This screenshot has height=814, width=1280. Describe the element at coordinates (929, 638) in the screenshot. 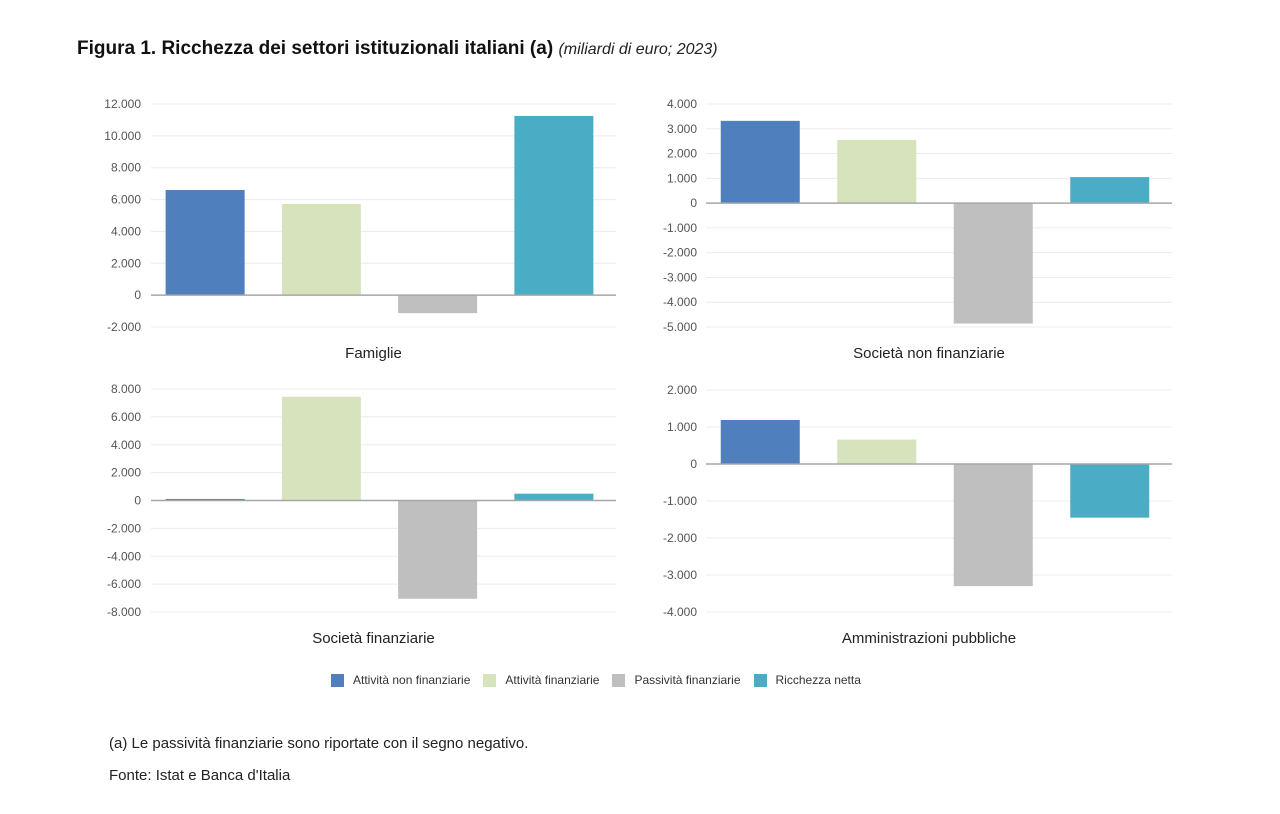

I see `panel-title: Amministrazioni pubbliche` at that location.